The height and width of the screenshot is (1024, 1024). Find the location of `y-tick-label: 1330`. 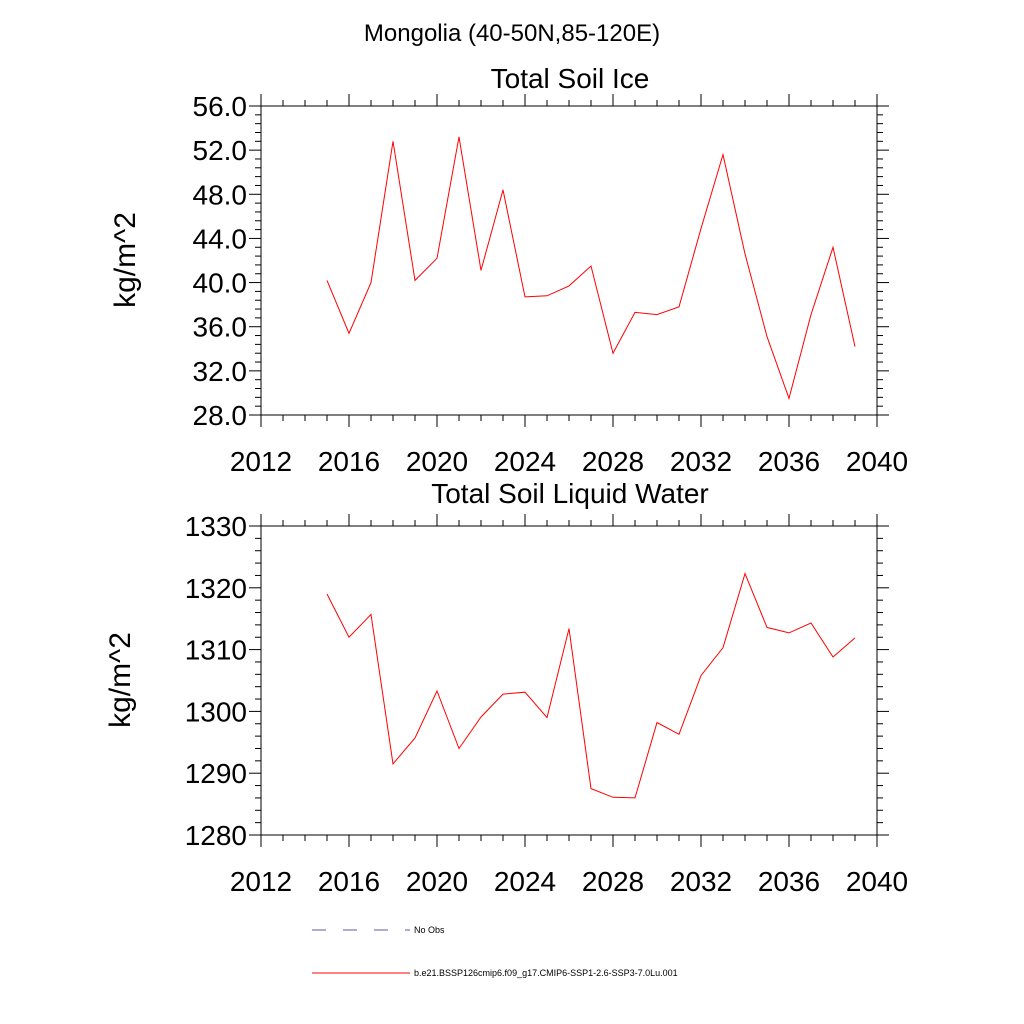

y-tick-label: 1330 is located at coordinates (216, 526).